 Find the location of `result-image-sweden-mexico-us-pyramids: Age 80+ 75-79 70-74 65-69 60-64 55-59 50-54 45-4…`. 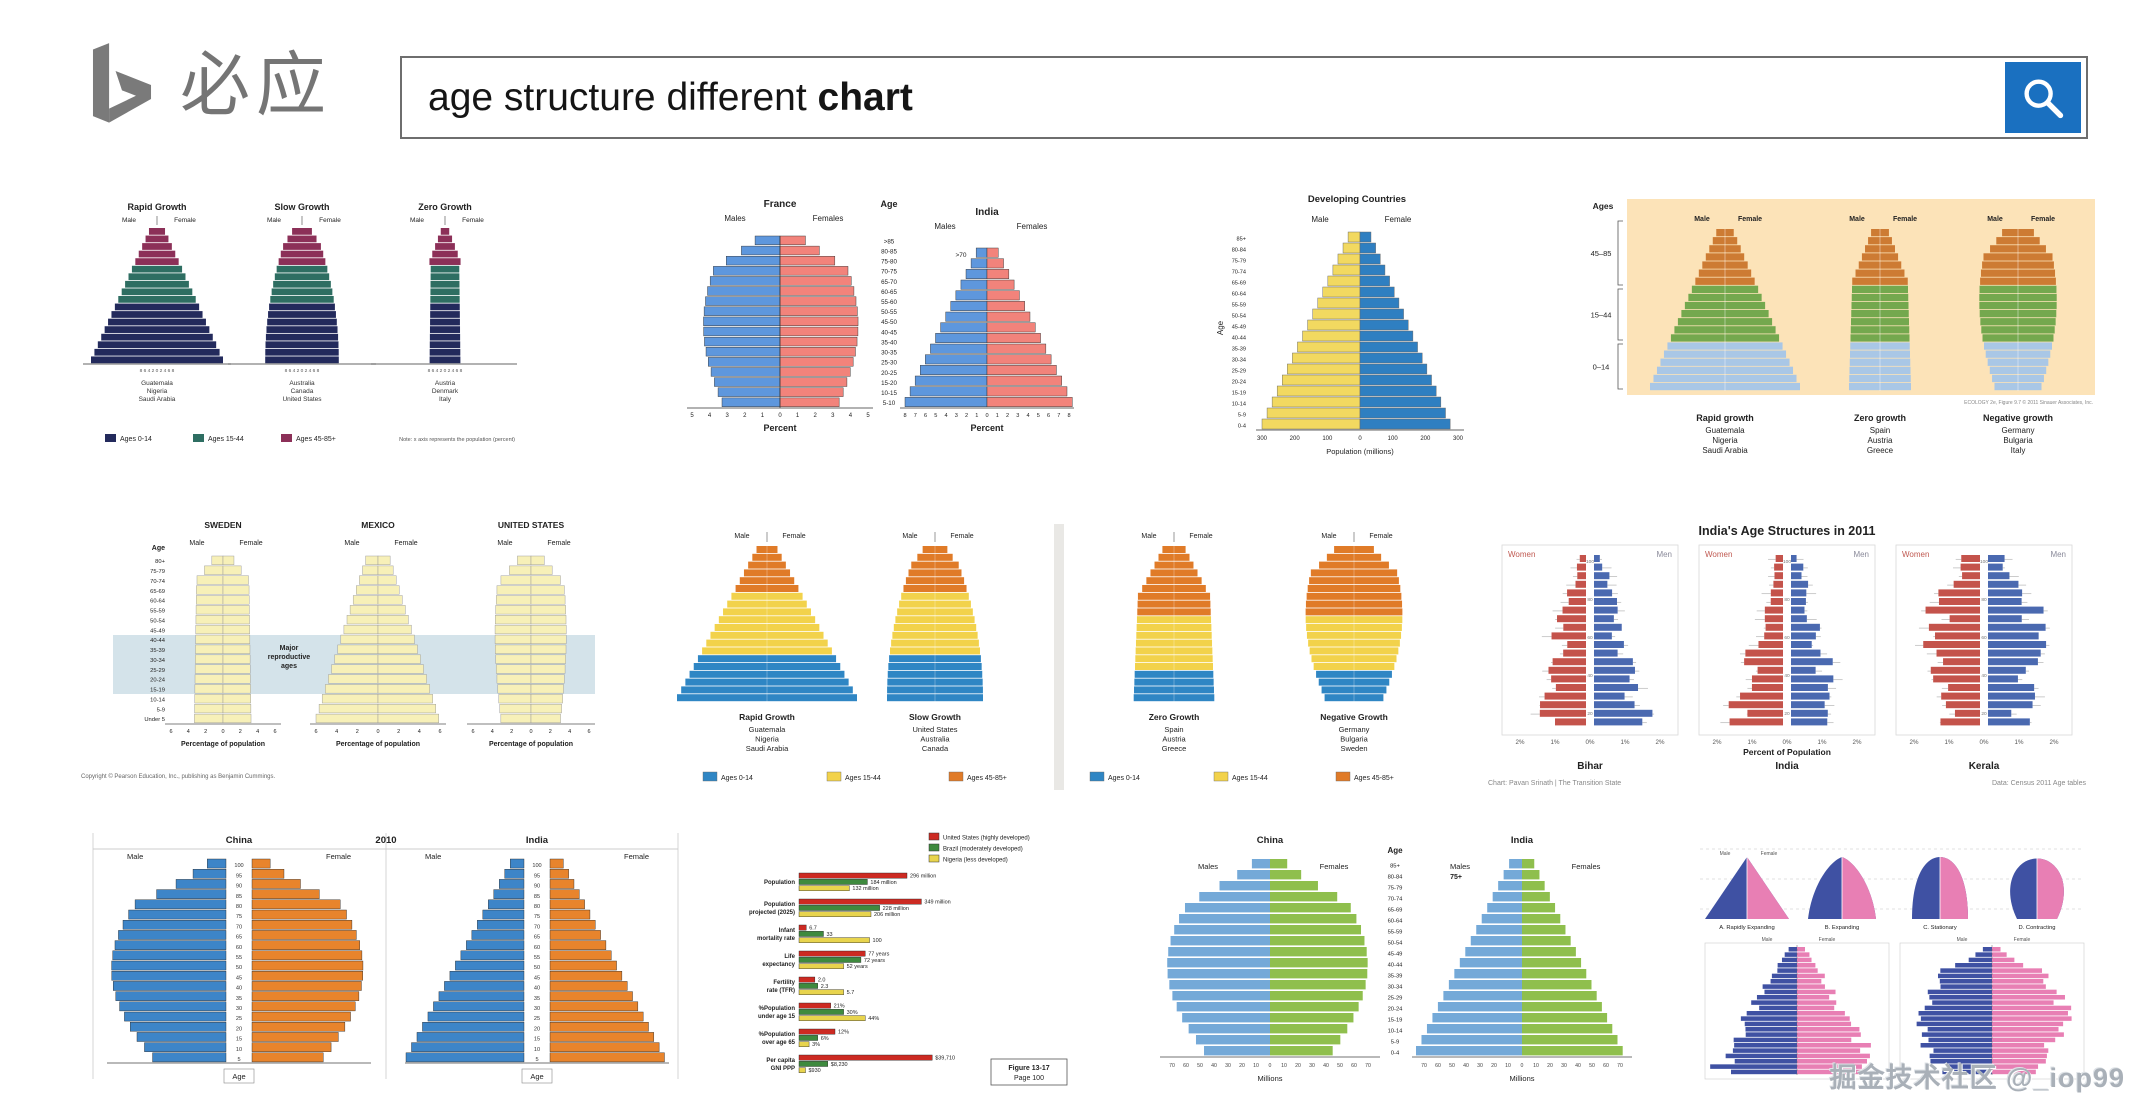

result-image-sweden-mexico-us-pyramids: Age 80+ 75-79 70-74 65-69 60-64 55-59 50-54 45-4… is located at coordinates (338, 650).